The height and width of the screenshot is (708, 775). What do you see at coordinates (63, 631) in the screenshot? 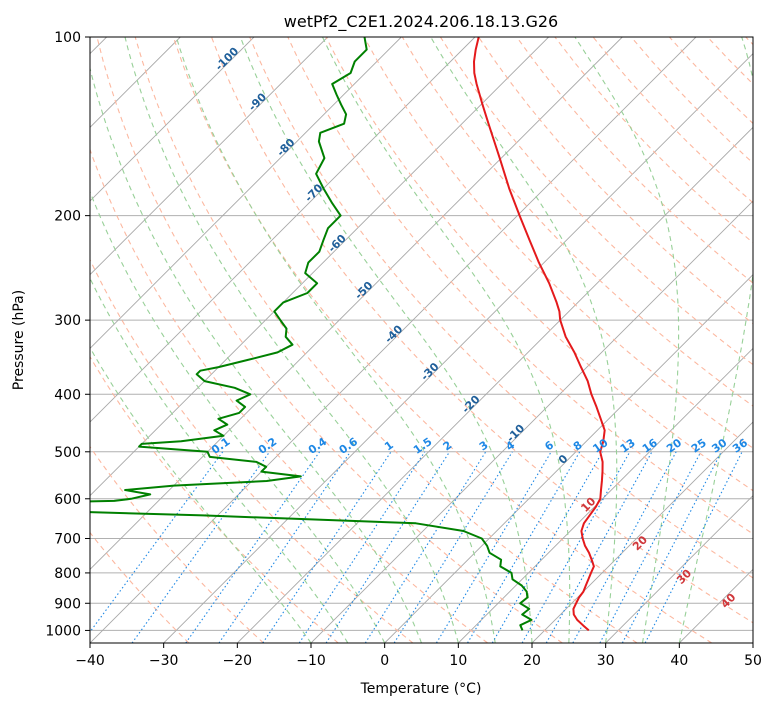
I see `y-tick-label: 1000` at bounding box center [63, 631].